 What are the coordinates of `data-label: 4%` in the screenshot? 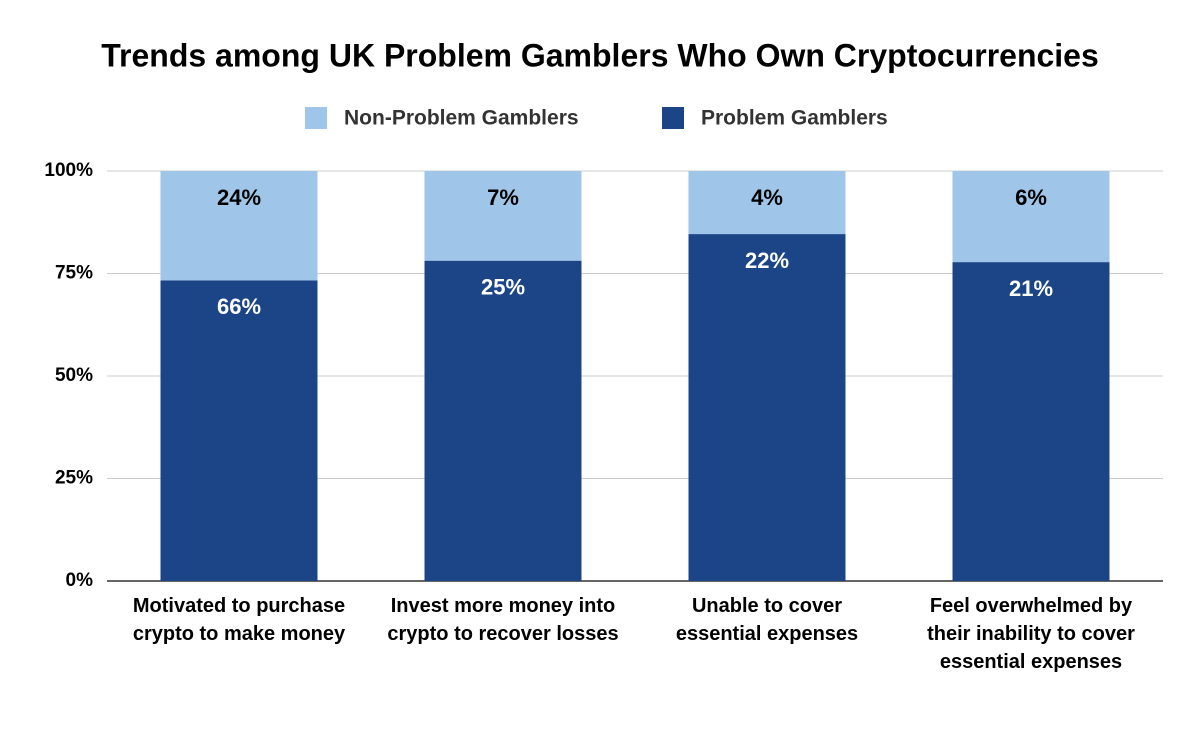 It's located at (767, 197).